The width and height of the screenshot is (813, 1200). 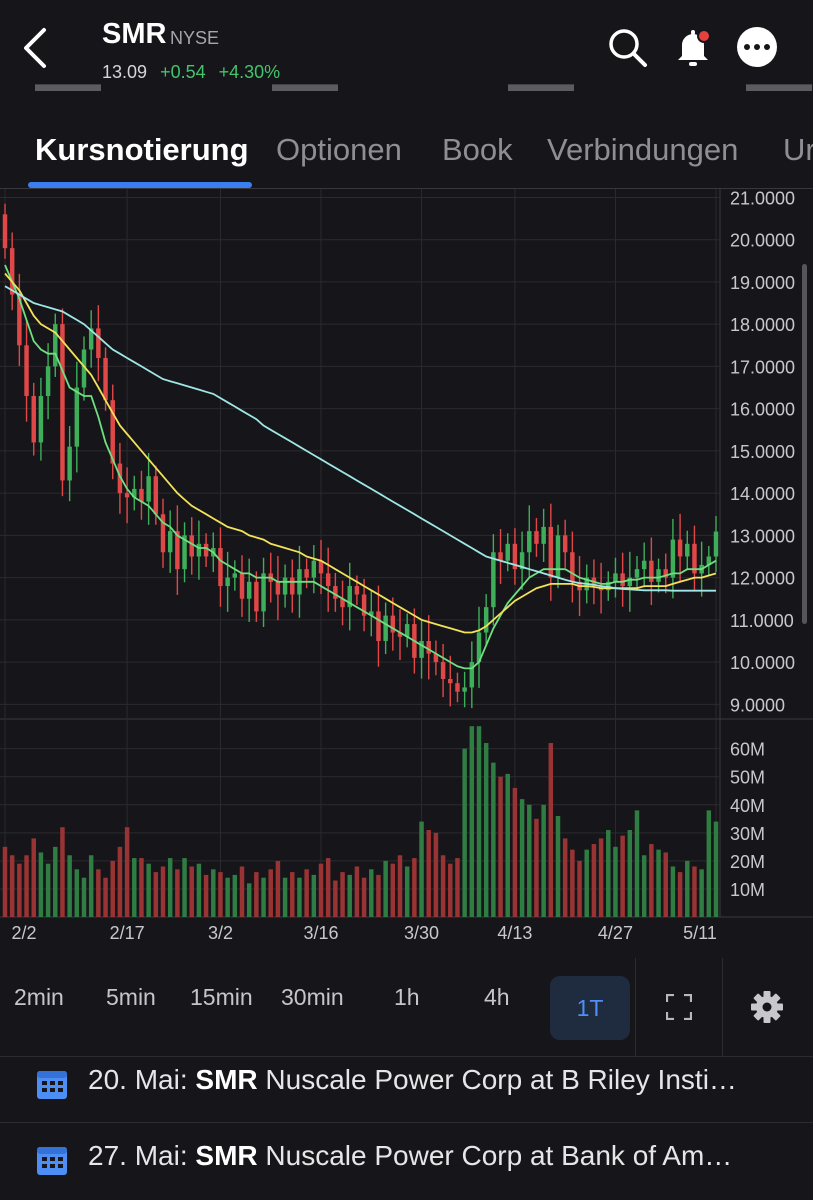 What do you see at coordinates (757, 47) in the screenshot?
I see `more-icon` at bounding box center [757, 47].